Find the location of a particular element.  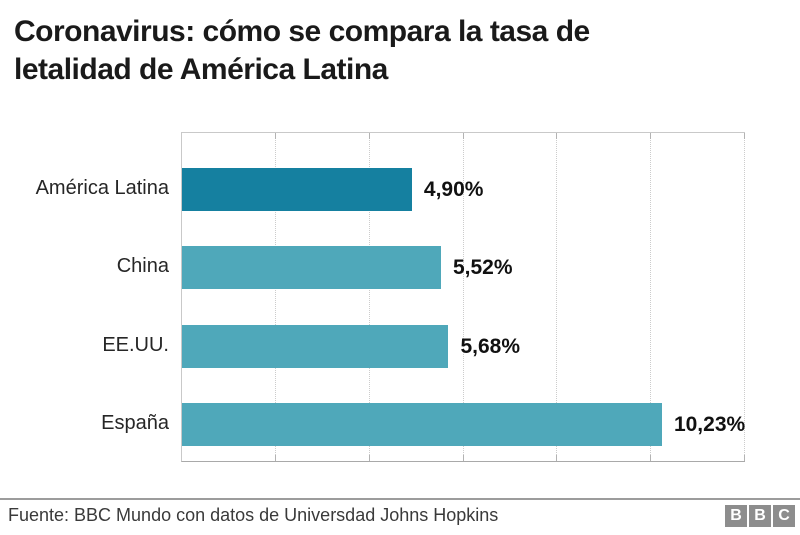

bar-china is located at coordinates (311, 267).